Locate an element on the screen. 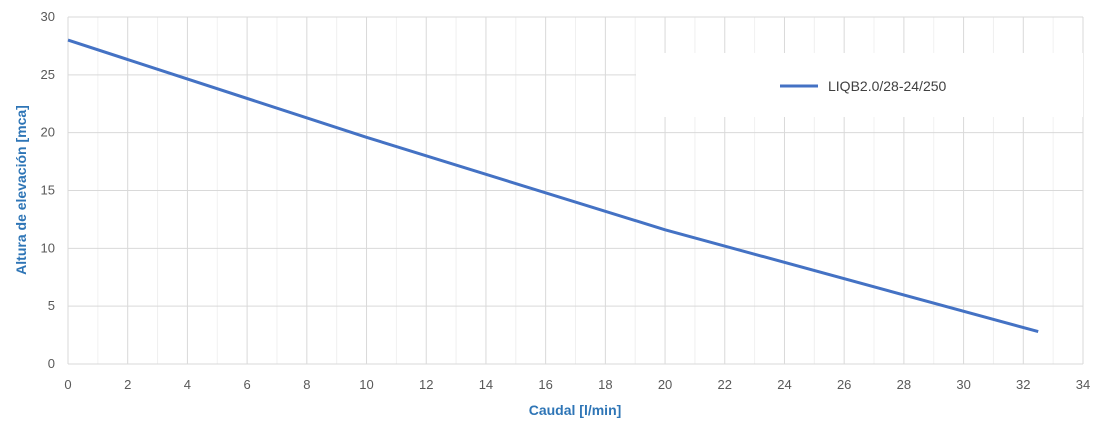 The width and height of the screenshot is (1107, 422). y-tick-label: 0 is located at coordinates (51, 363).